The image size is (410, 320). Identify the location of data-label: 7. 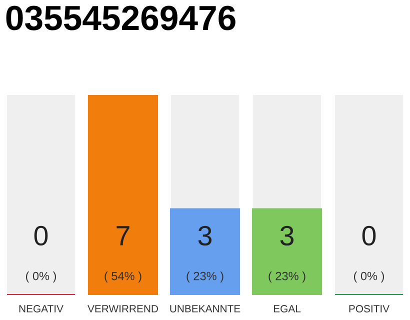
(123, 236).